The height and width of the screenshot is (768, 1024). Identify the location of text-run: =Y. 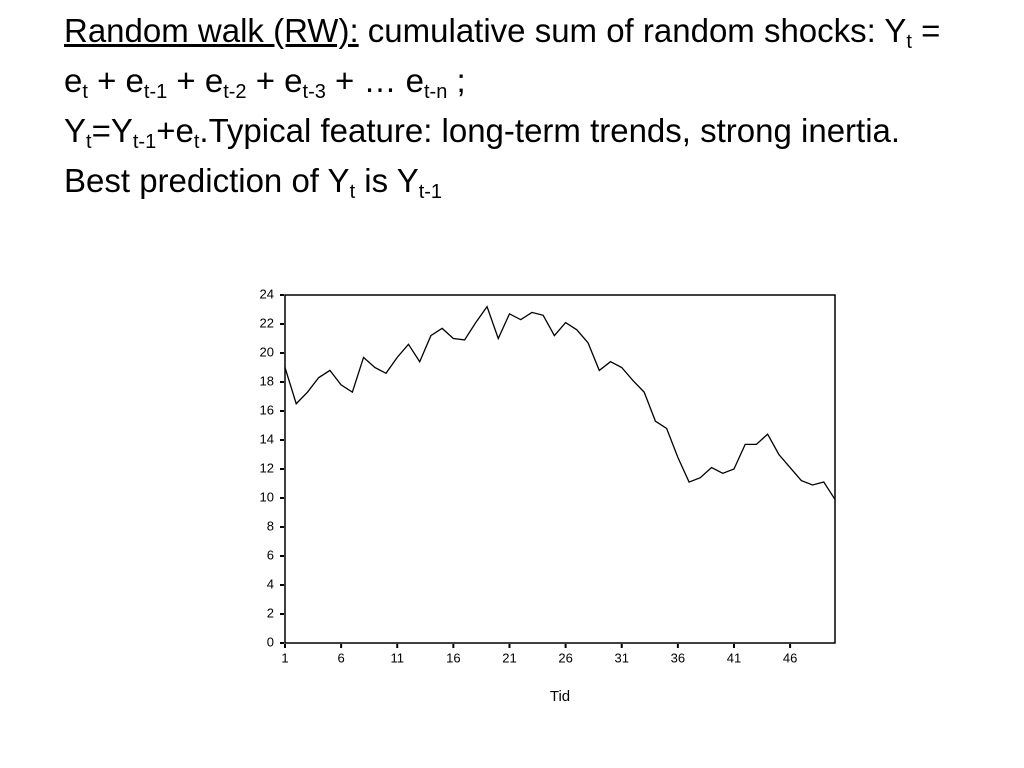
(112, 130).